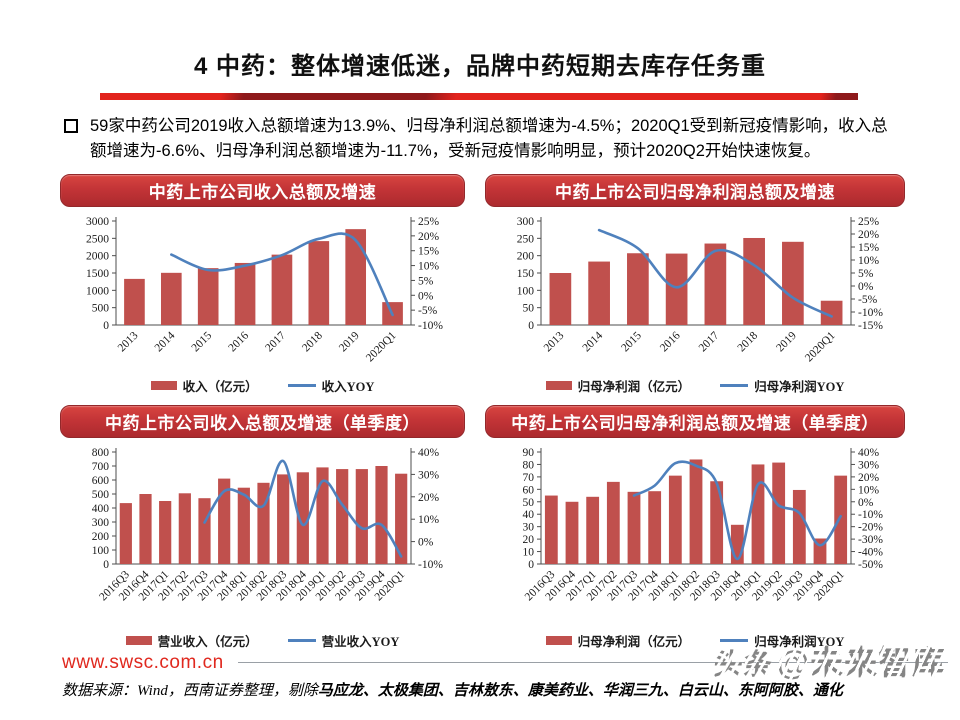 This screenshot has width=960, height=720. I want to click on svg-text: 250, so click(526, 239).